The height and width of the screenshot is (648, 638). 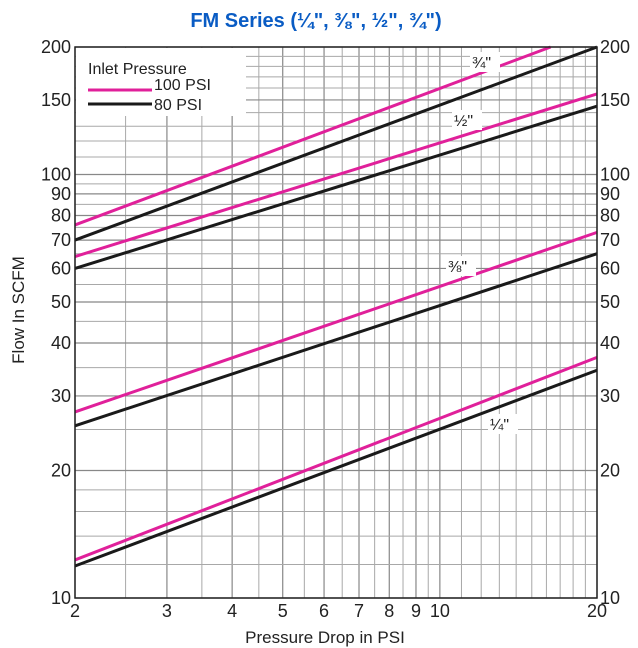 What do you see at coordinates (61, 302) in the screenshot?
I see `y-tick-label-left: 50` at bounding box center [61, 302].